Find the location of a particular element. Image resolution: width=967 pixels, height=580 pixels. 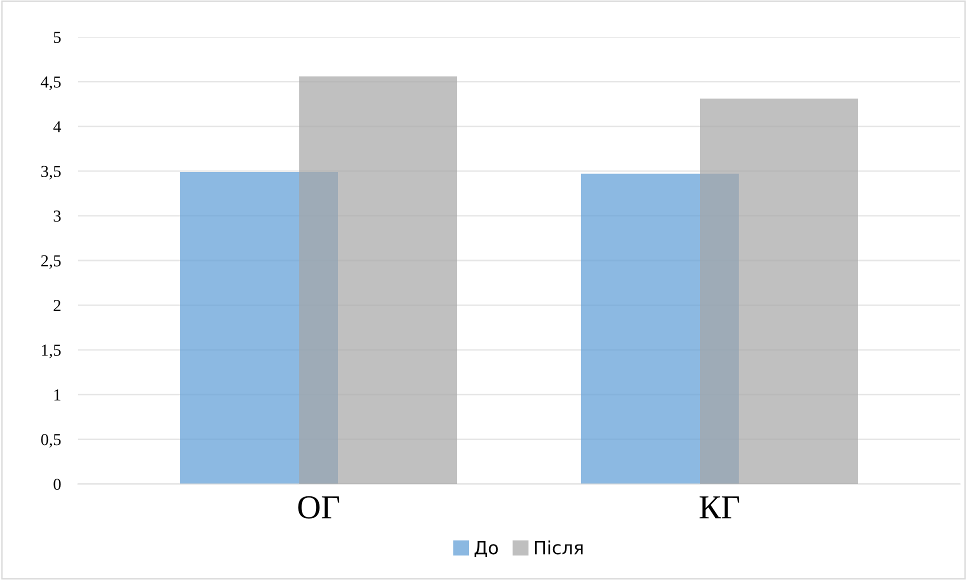

y-tick-label: 3,5 is located at coordinates (51, 173).